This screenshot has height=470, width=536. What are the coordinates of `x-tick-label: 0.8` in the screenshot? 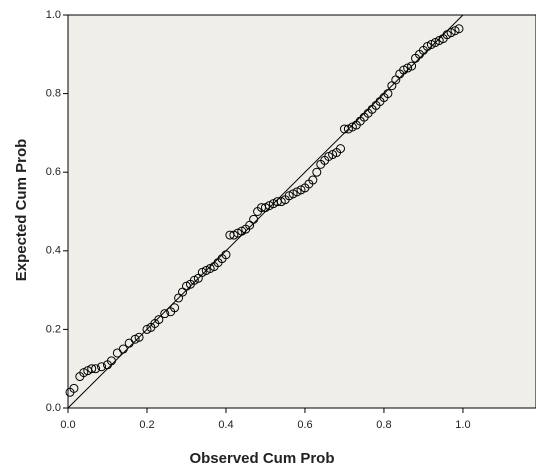 It's located at (383, 425).